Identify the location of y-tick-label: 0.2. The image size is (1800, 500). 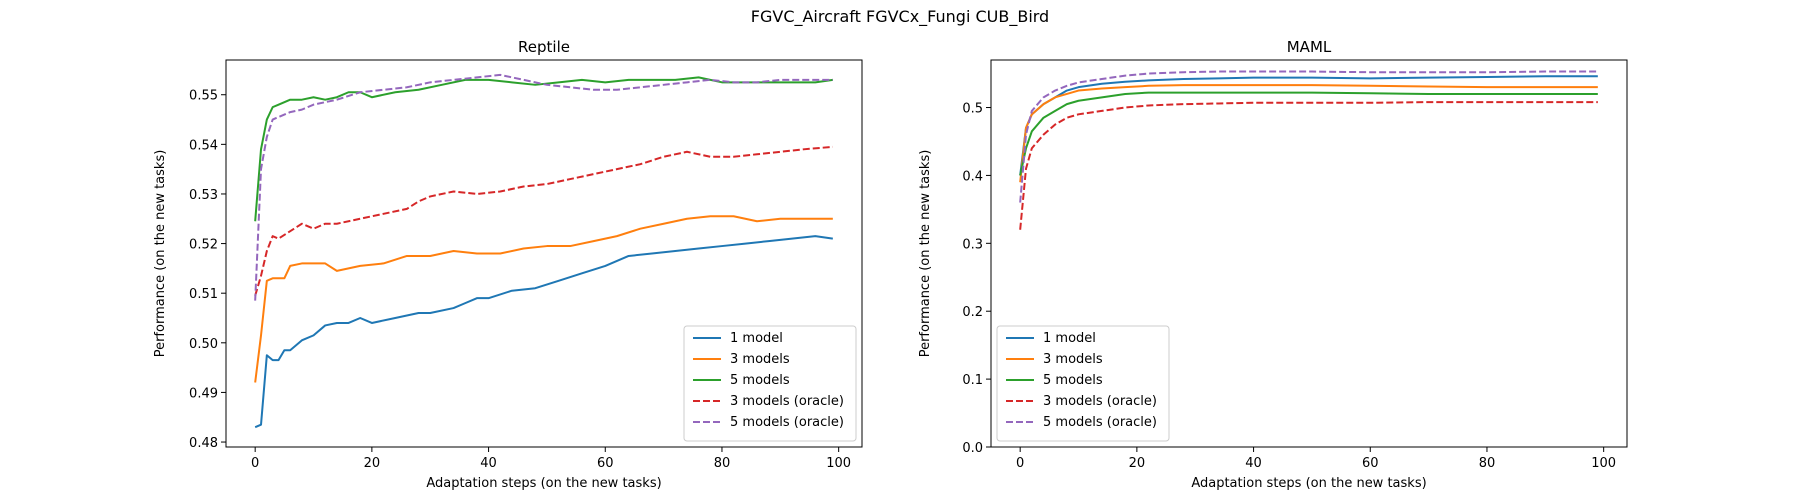
(972, 312).